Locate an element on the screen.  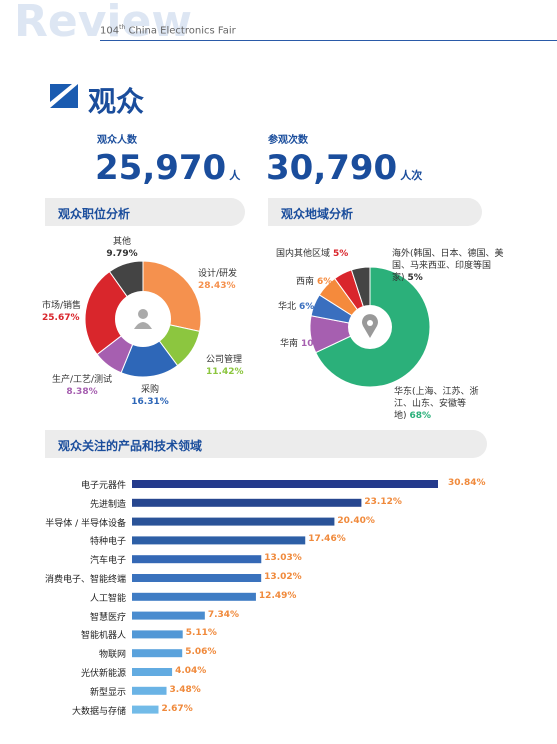
stat-label: 观众人数 is located at coordinates (117, 140).